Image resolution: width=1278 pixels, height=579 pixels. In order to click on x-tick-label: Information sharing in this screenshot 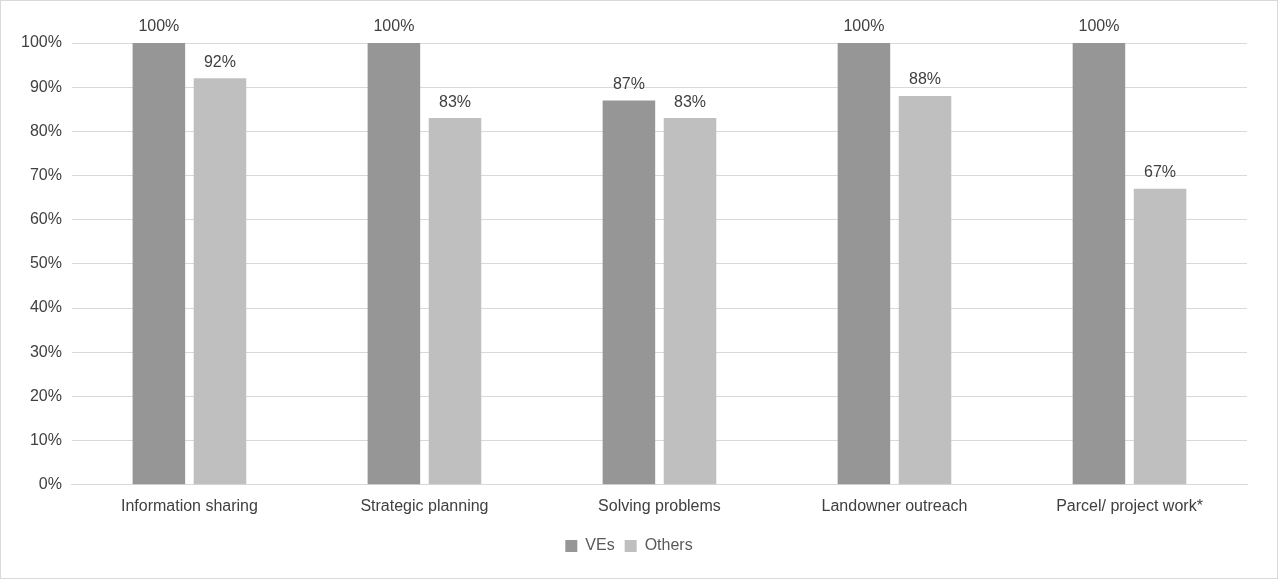, I will do `click(189, 505)`.